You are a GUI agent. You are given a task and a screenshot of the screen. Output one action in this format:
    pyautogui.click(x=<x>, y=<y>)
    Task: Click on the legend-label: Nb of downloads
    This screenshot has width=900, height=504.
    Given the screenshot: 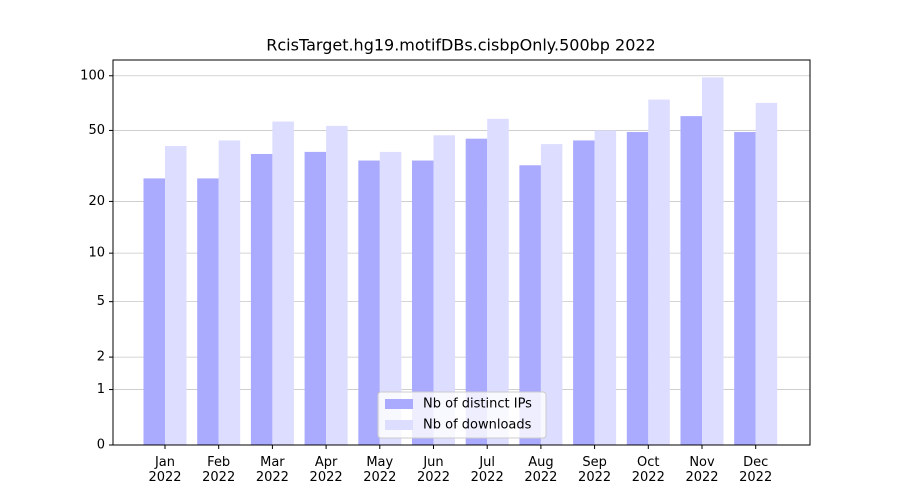 What is the action you would take?
    pyautogui.click(x=477, y=425)
    